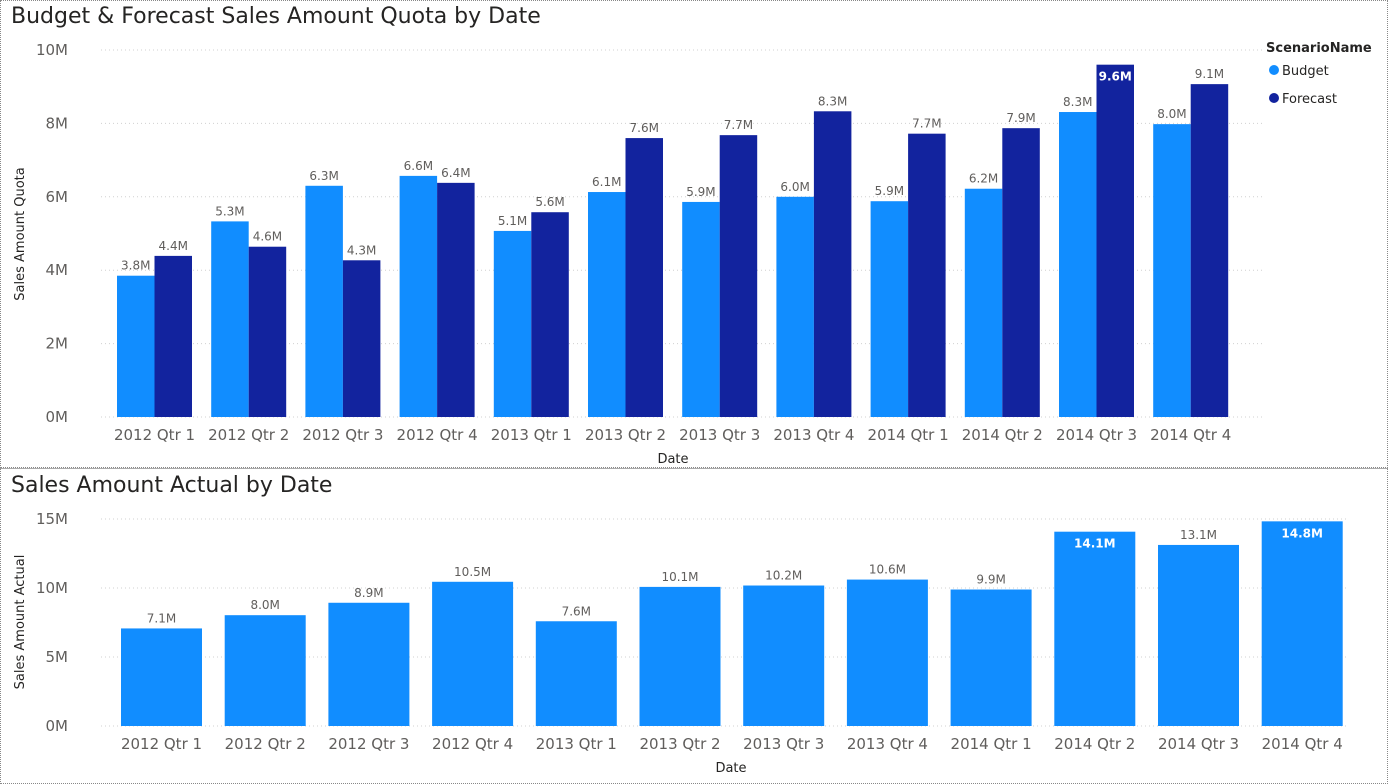 The width and height of the screenshot is (1388, 784). What do you see at coordinates (889, 191) in the screenshot?
I see `quota-data-label: 5.9M` at bounding box center [889, 191].